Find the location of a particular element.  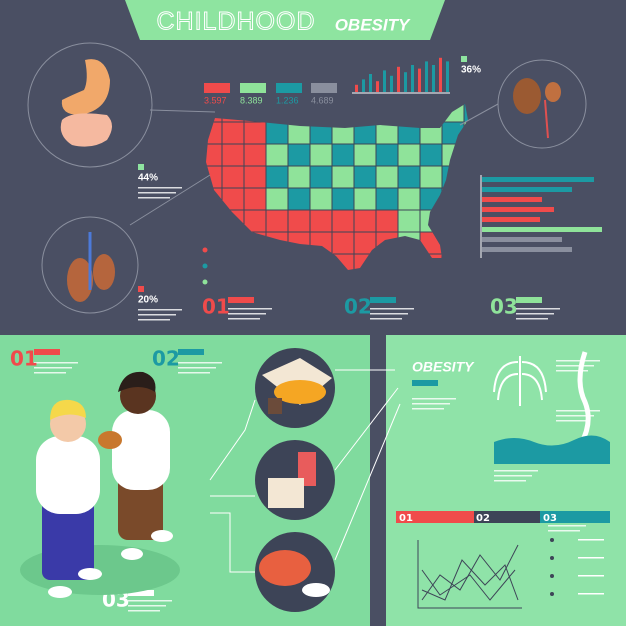

children-illustration is located at coordinates (100, 484).